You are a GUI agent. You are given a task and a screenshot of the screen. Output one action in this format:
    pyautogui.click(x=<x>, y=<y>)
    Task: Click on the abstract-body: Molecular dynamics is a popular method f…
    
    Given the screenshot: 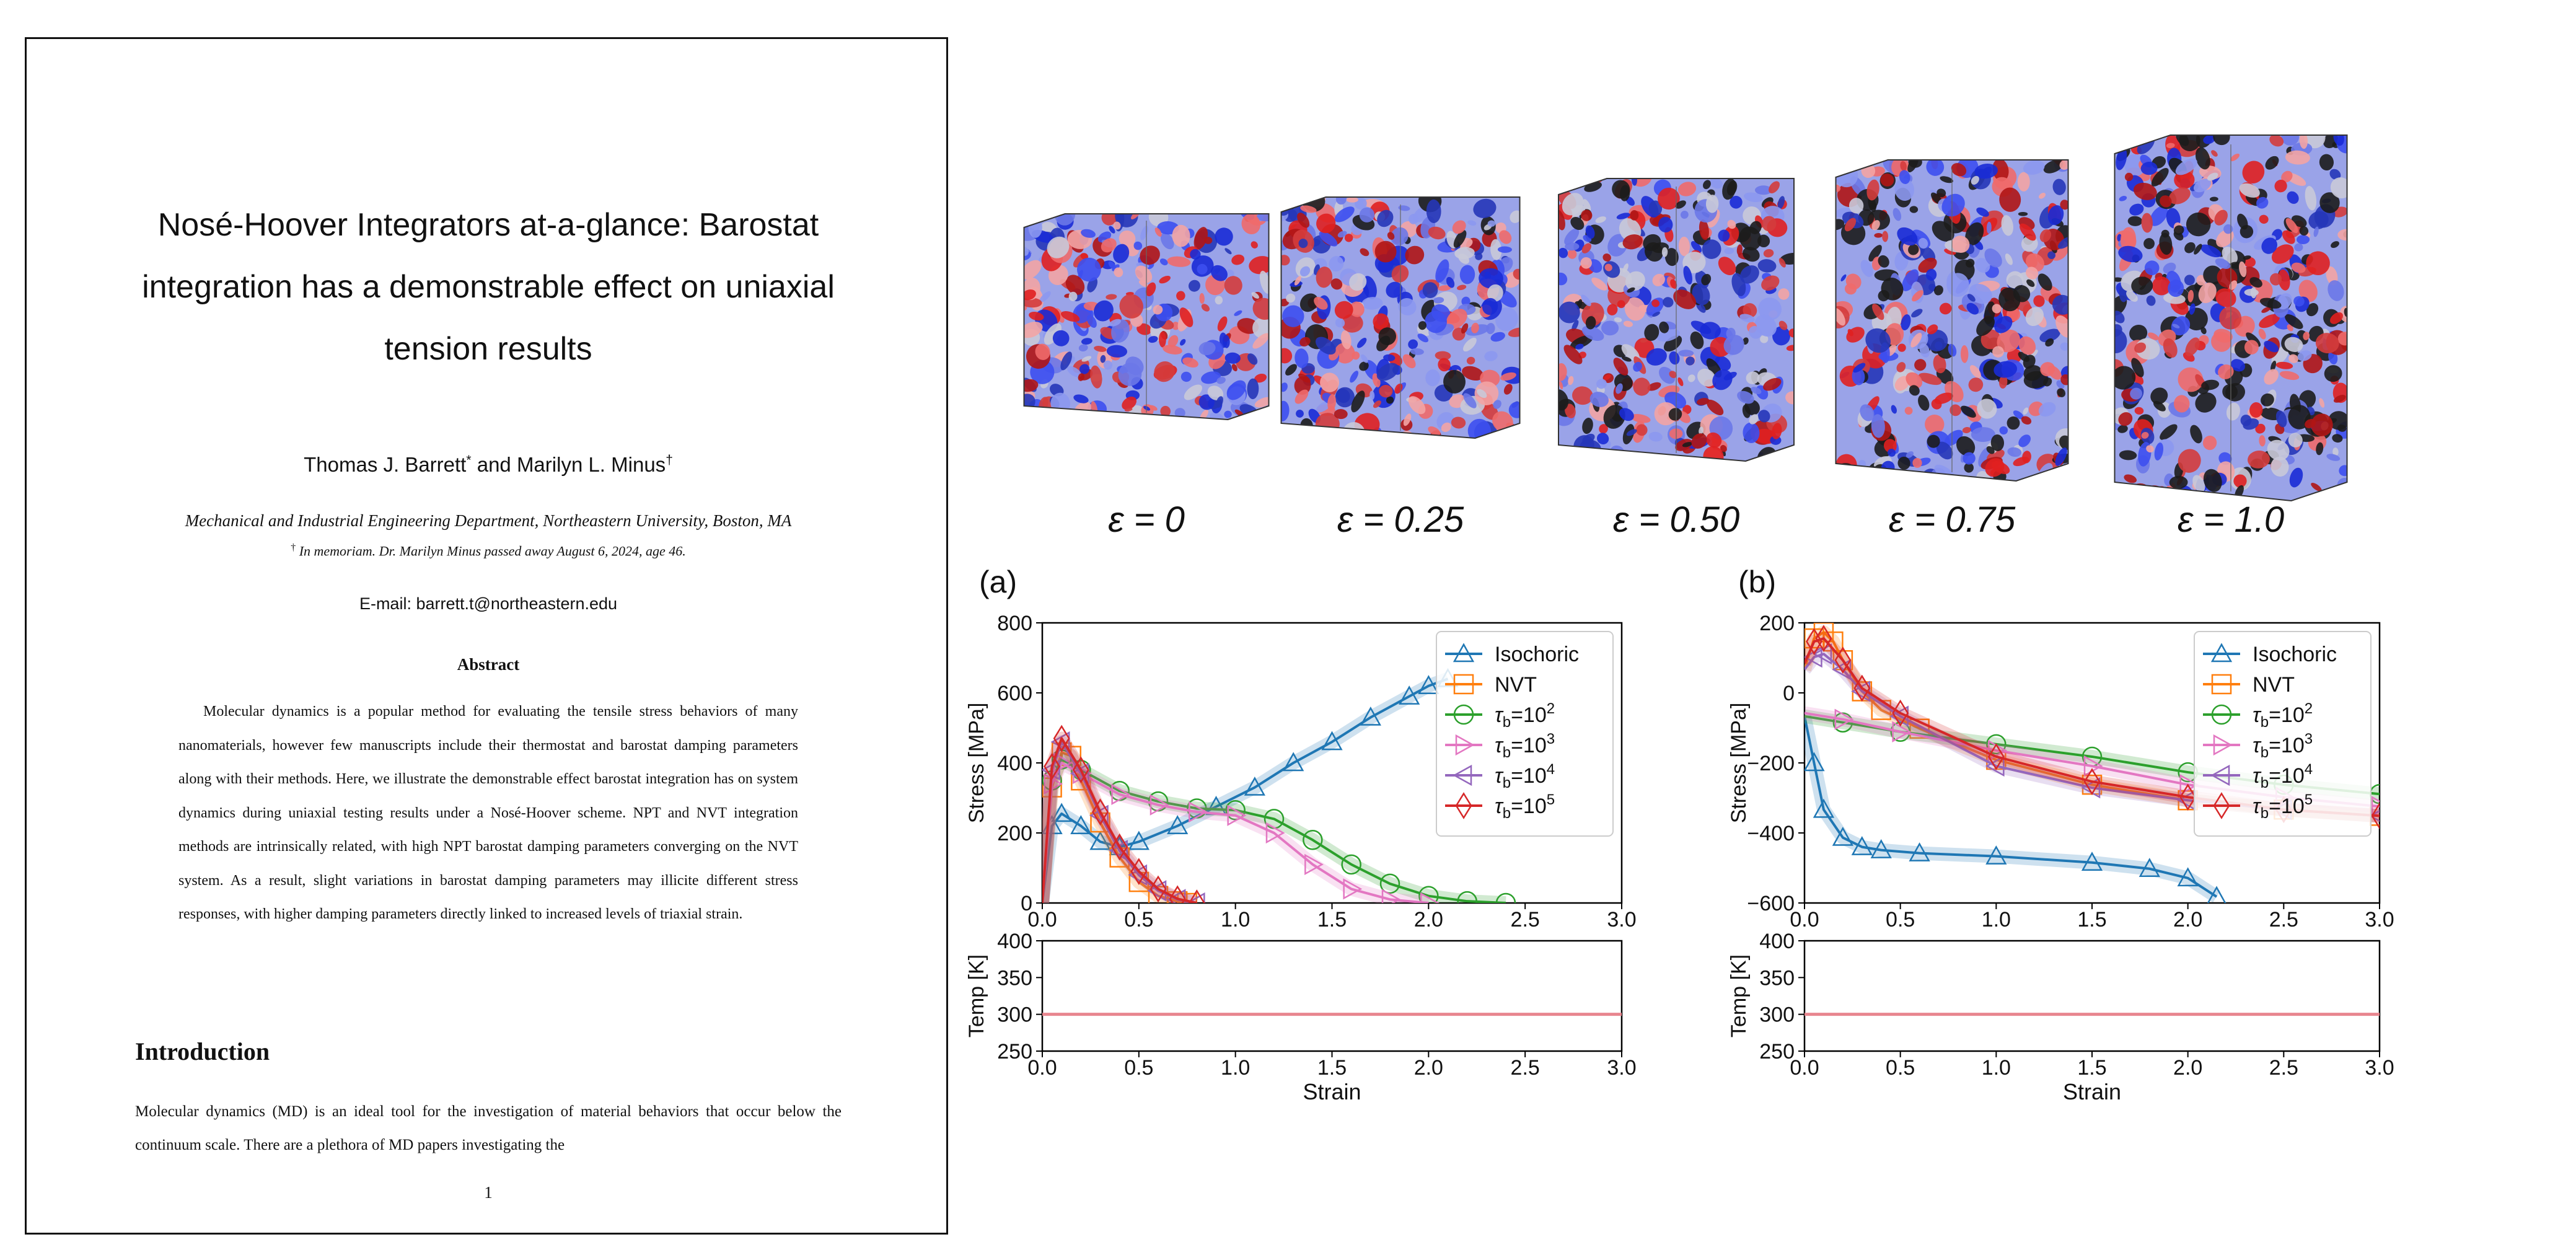 What is the action you would take?
    pyautogui.click(x=488, y=812)
    